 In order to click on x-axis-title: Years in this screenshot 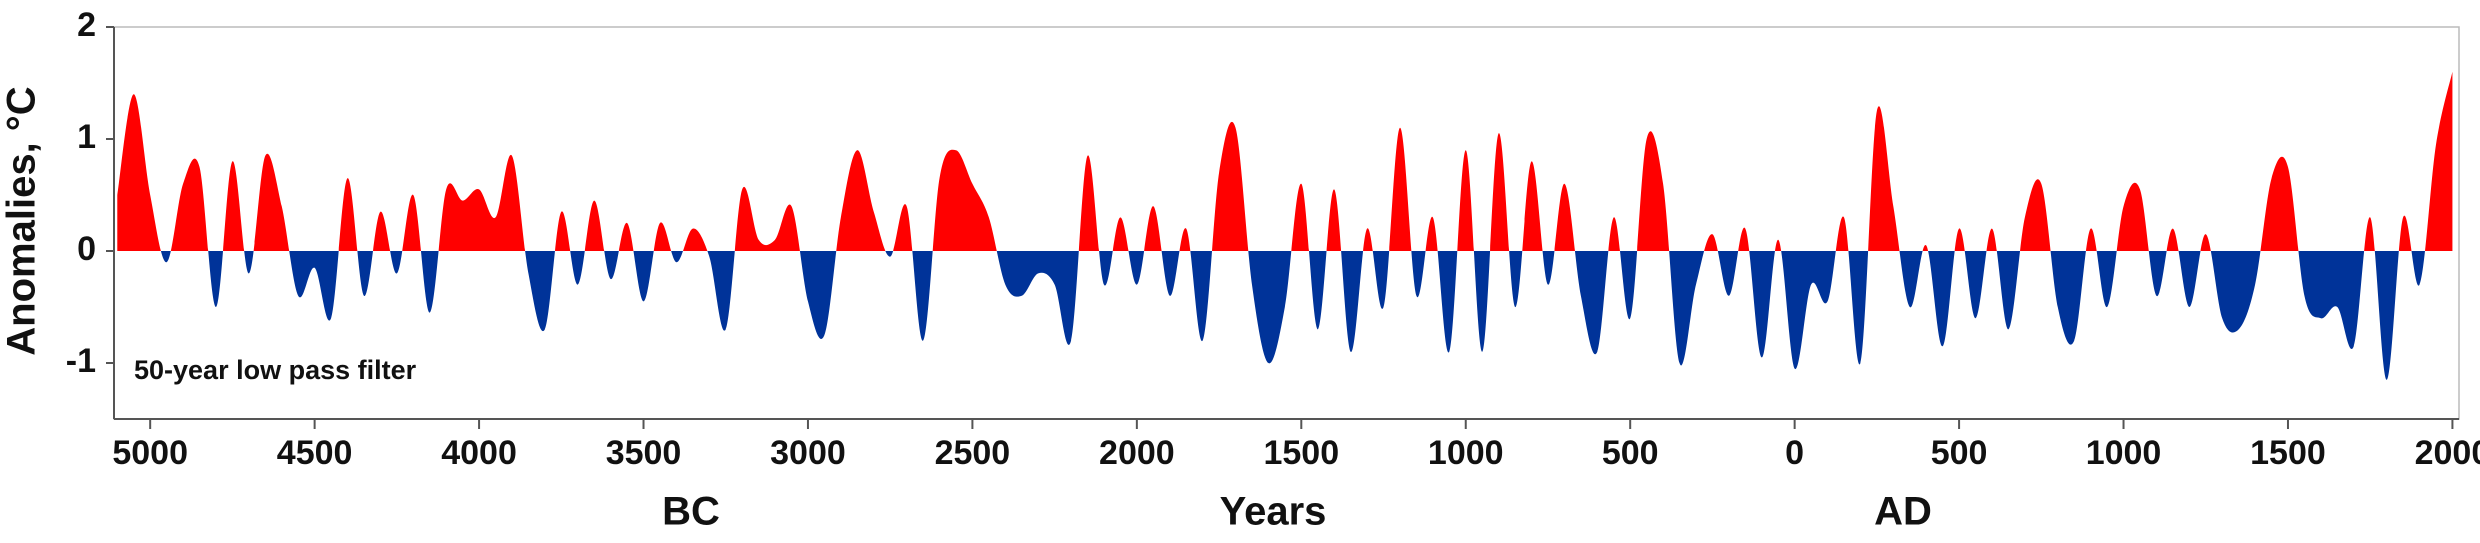, I will do `click(1273, 512)`.